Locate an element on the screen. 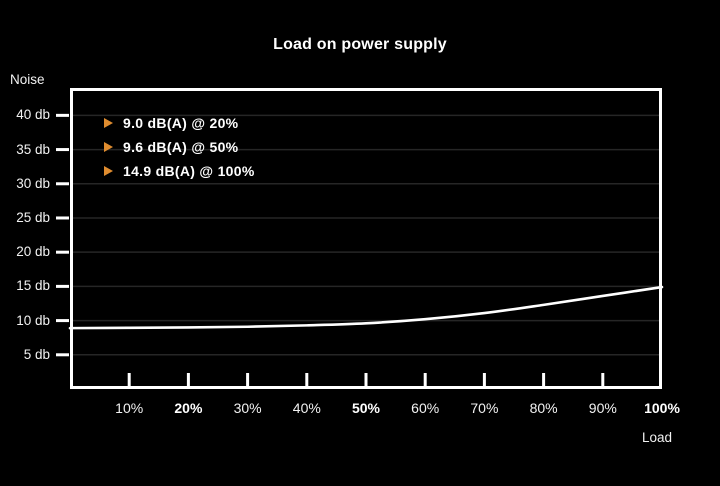 The image size is (720, 486). noise-curve is located at coordinates (366, 307).